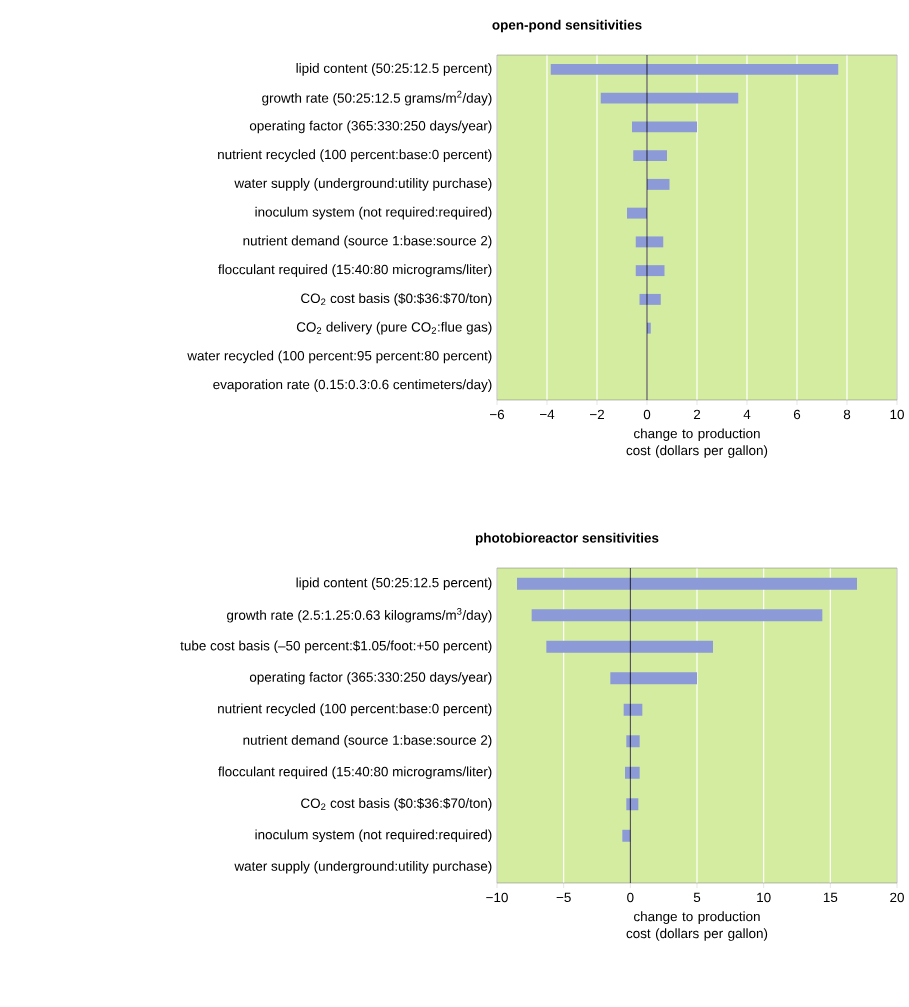 The width and height of the screenshot is (909, 1007). I want to click on chart-title: open-pond sensitivities, so click(567, 26).